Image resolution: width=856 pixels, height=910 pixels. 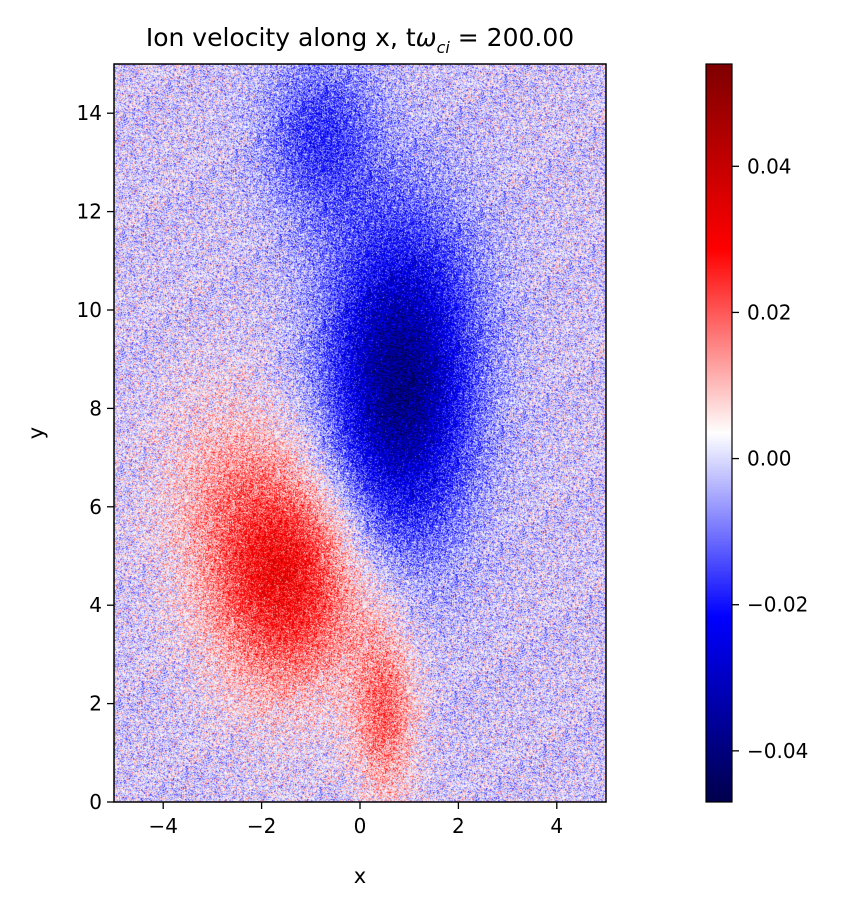 What do you see at coordinates (95, 704) in the screenshot?
I see `y-tick-label: 2` at bounding box center [95, 704].